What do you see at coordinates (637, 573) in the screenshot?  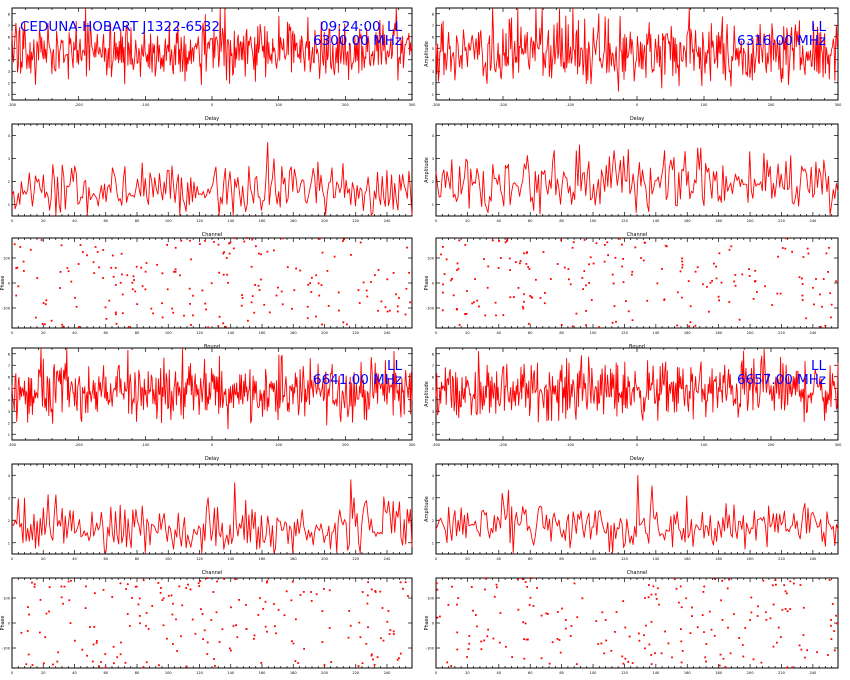 I see `x-axis-label: Channel` at bounding box center [637, 573].